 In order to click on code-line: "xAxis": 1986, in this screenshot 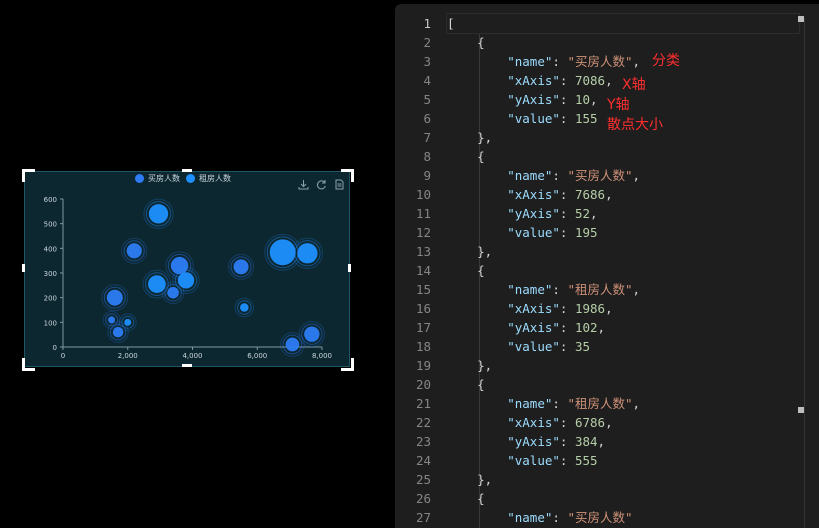, I will do `click(623, 308)`.